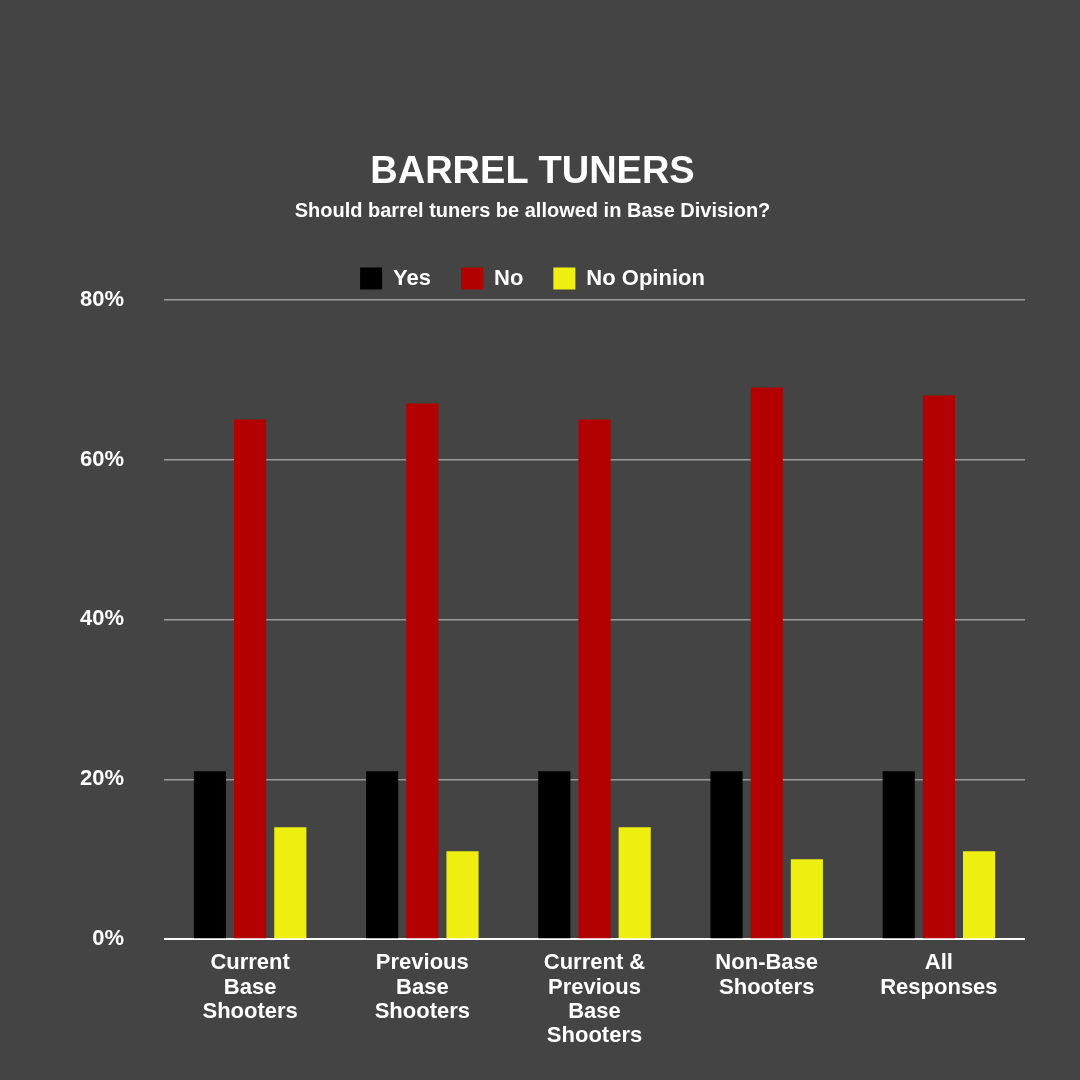 Image resolution: width=1080 pixels, height=1080 pixels. What do you see at coordinates (509, 277) in the screenshot?
I see `legend-label: No` at bounding box center [509, 277].